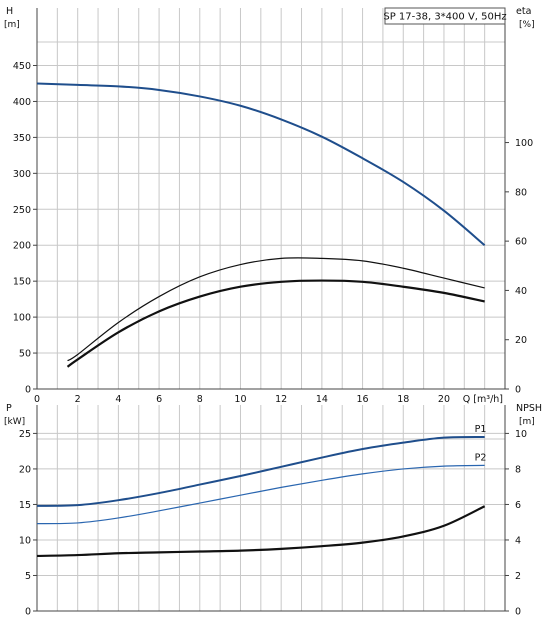  What do you see at coordinates (22, 246) in the screenshot?
I see `left-tick-label: 200` at bounding box center [22, 246].